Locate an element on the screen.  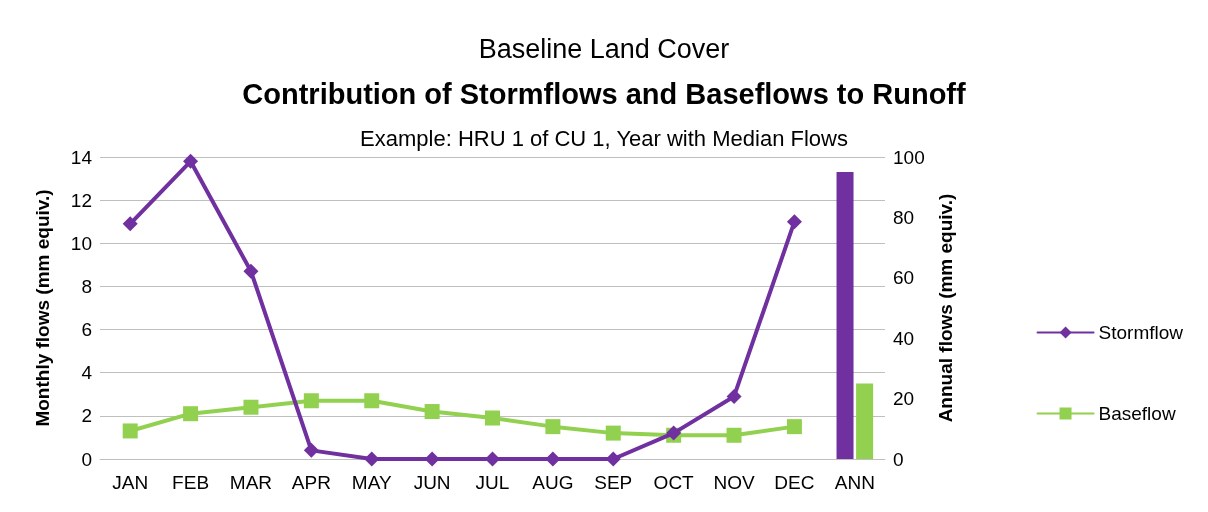
y2-tick-label: 40 is located at coordinates (904, 338).